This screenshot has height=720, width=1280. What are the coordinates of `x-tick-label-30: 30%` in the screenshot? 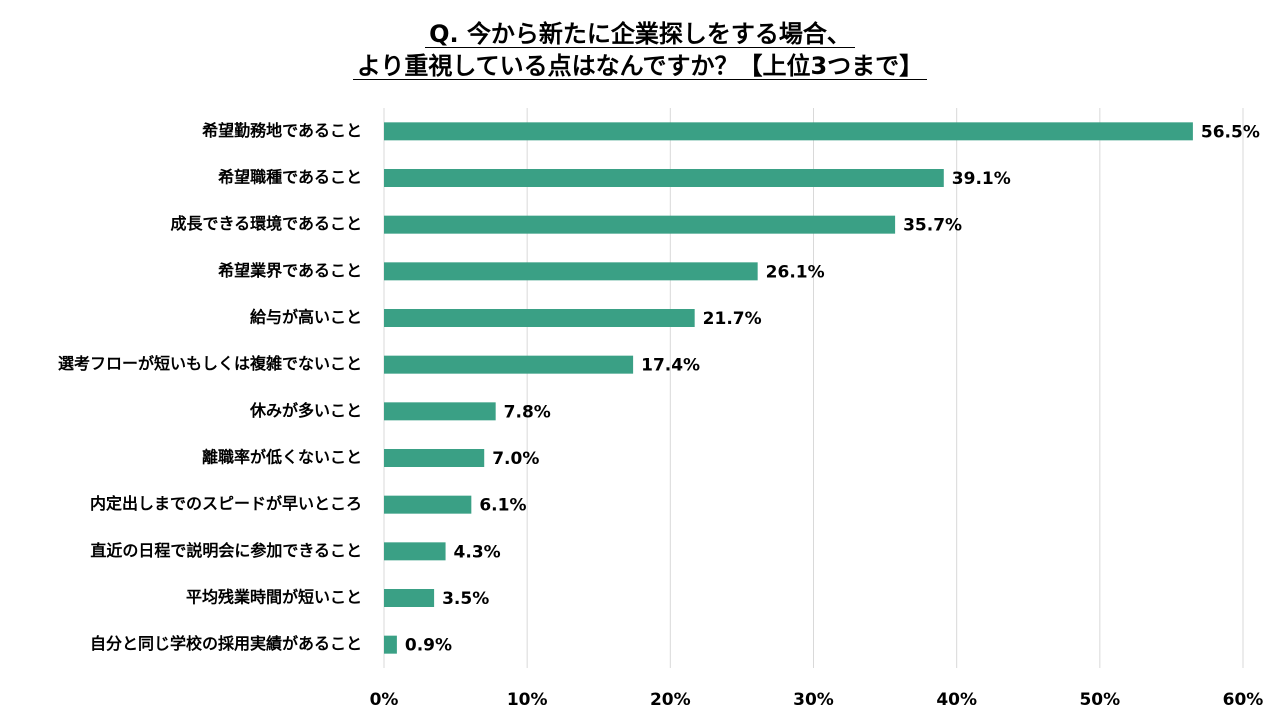 It's located at (813, 700).